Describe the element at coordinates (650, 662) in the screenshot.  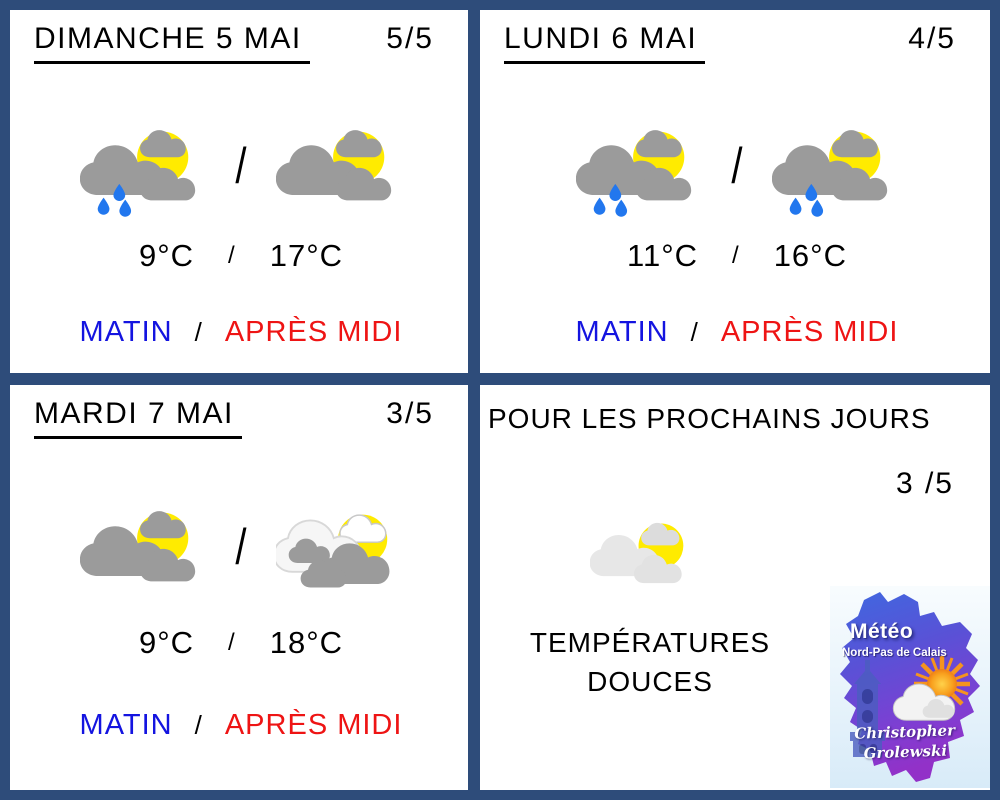
I see `outlook-summary: TEMPÉRATURES DOUCES` at that location.